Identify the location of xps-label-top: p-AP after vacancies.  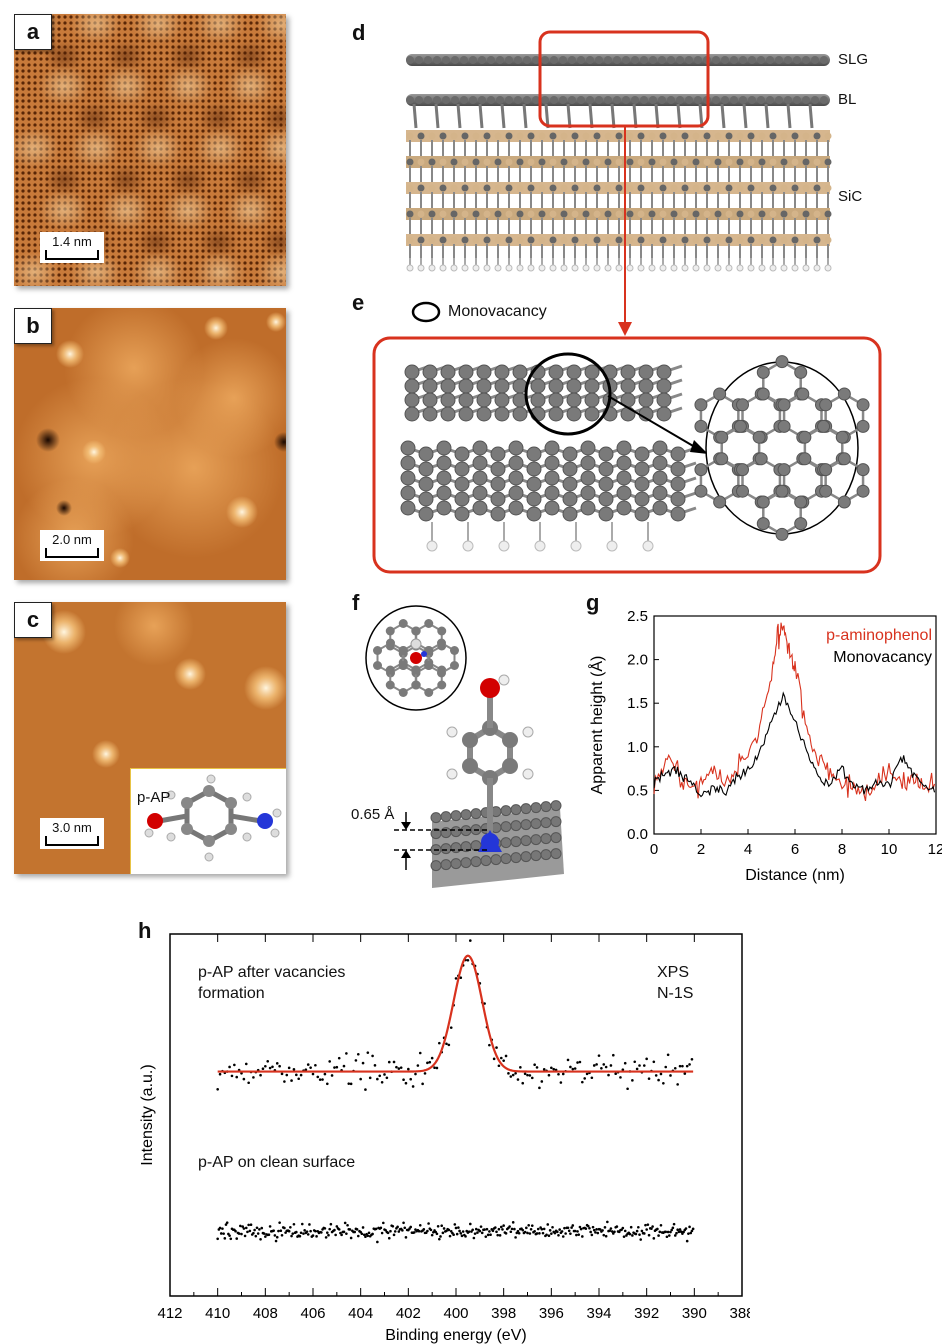
(272, 972).